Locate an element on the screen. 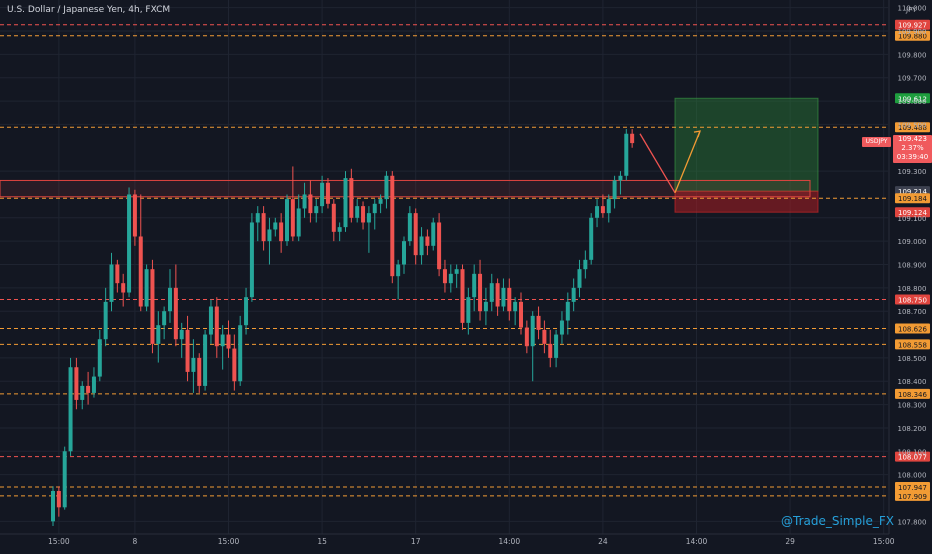  symbol-title: U.S. Dollar / Japanese Yen, 4h, FXCM is located at coordinates (89, 10).